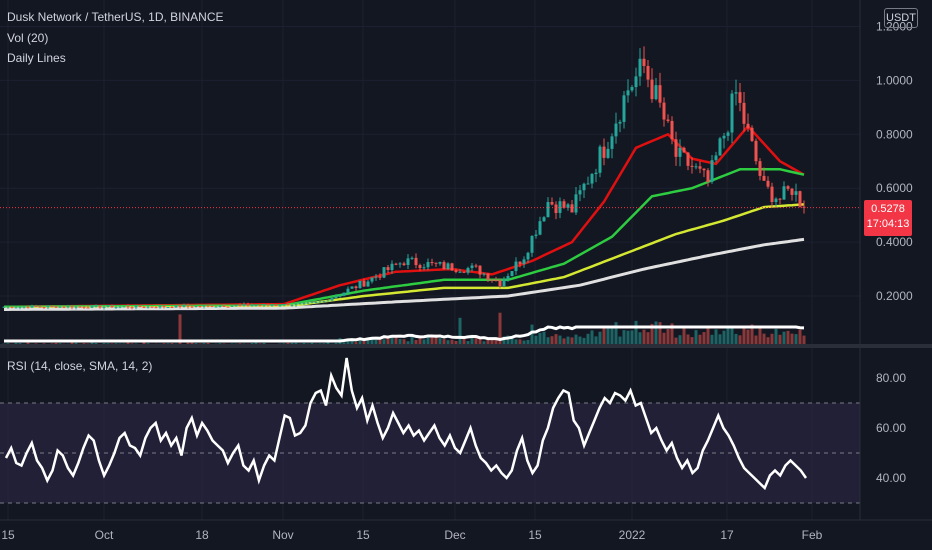  Describe the element at coordinates (36, 58) in the screenshot. I see `daily-lines-legend: Daily Lines` at that location.